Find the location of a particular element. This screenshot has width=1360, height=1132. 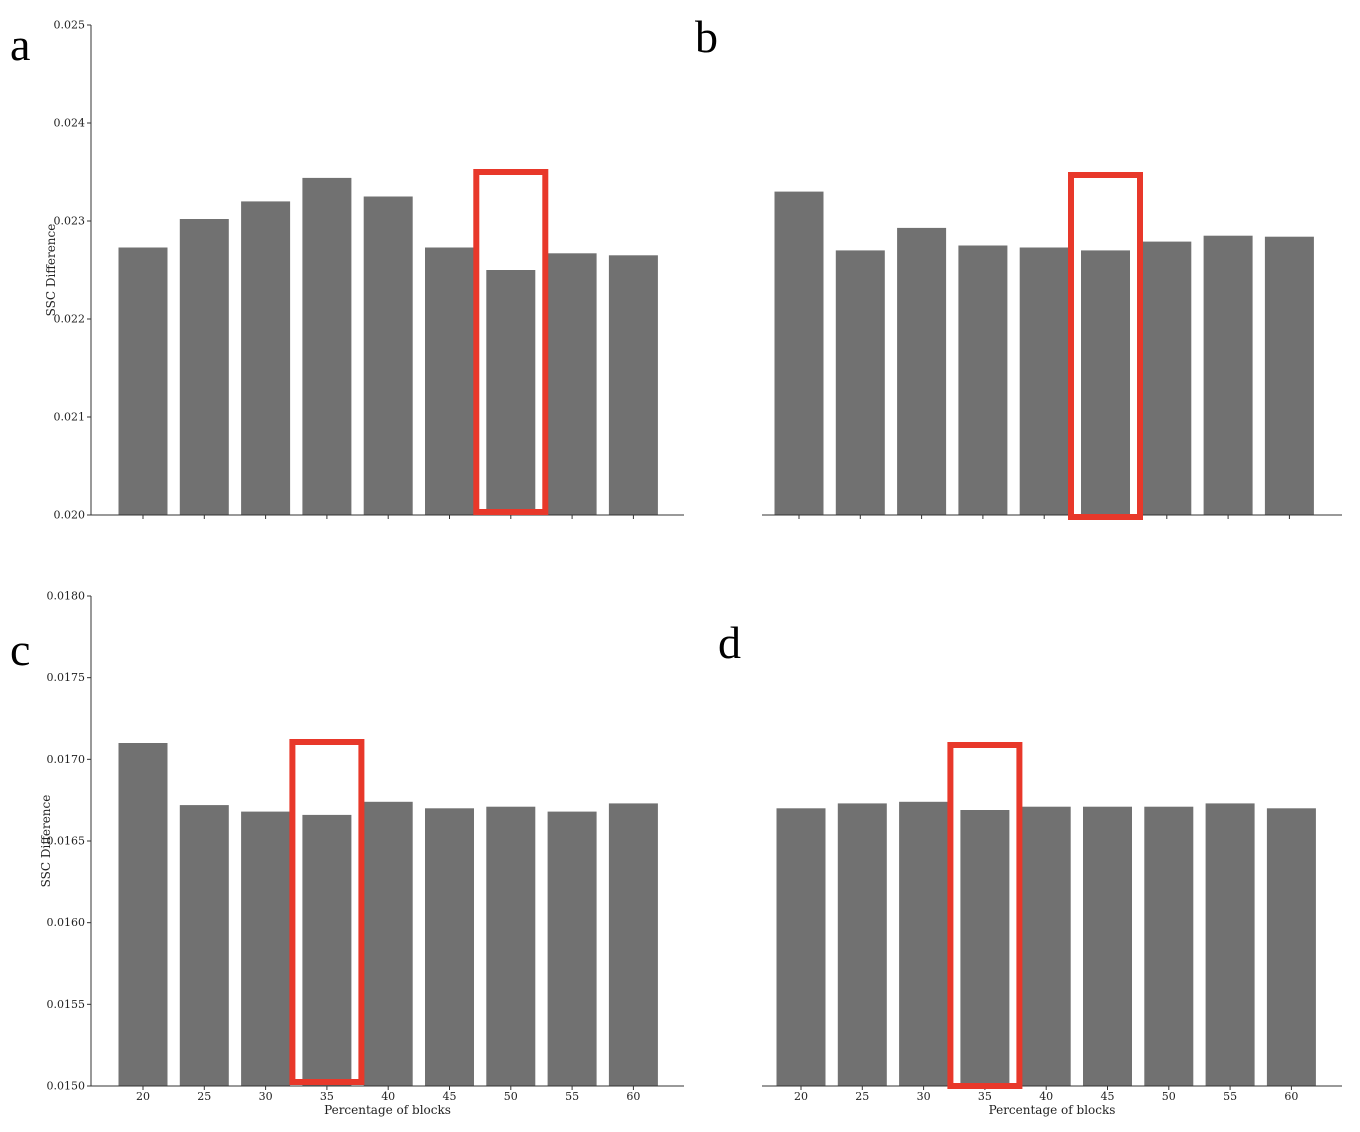

y-tick-label-0.0165: 0.0165 is located at coordinates (66, 841).